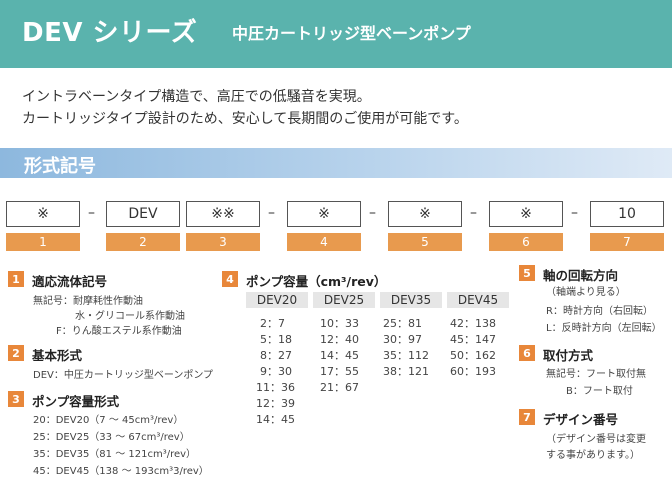 The image size is (672, 486). What do you see at coordinates (115, 454) in the screenshot?
I see `capacity-type-line: 35：DEV35（81 ～ 121cm³/rev）` at bounding box center [115, 454].